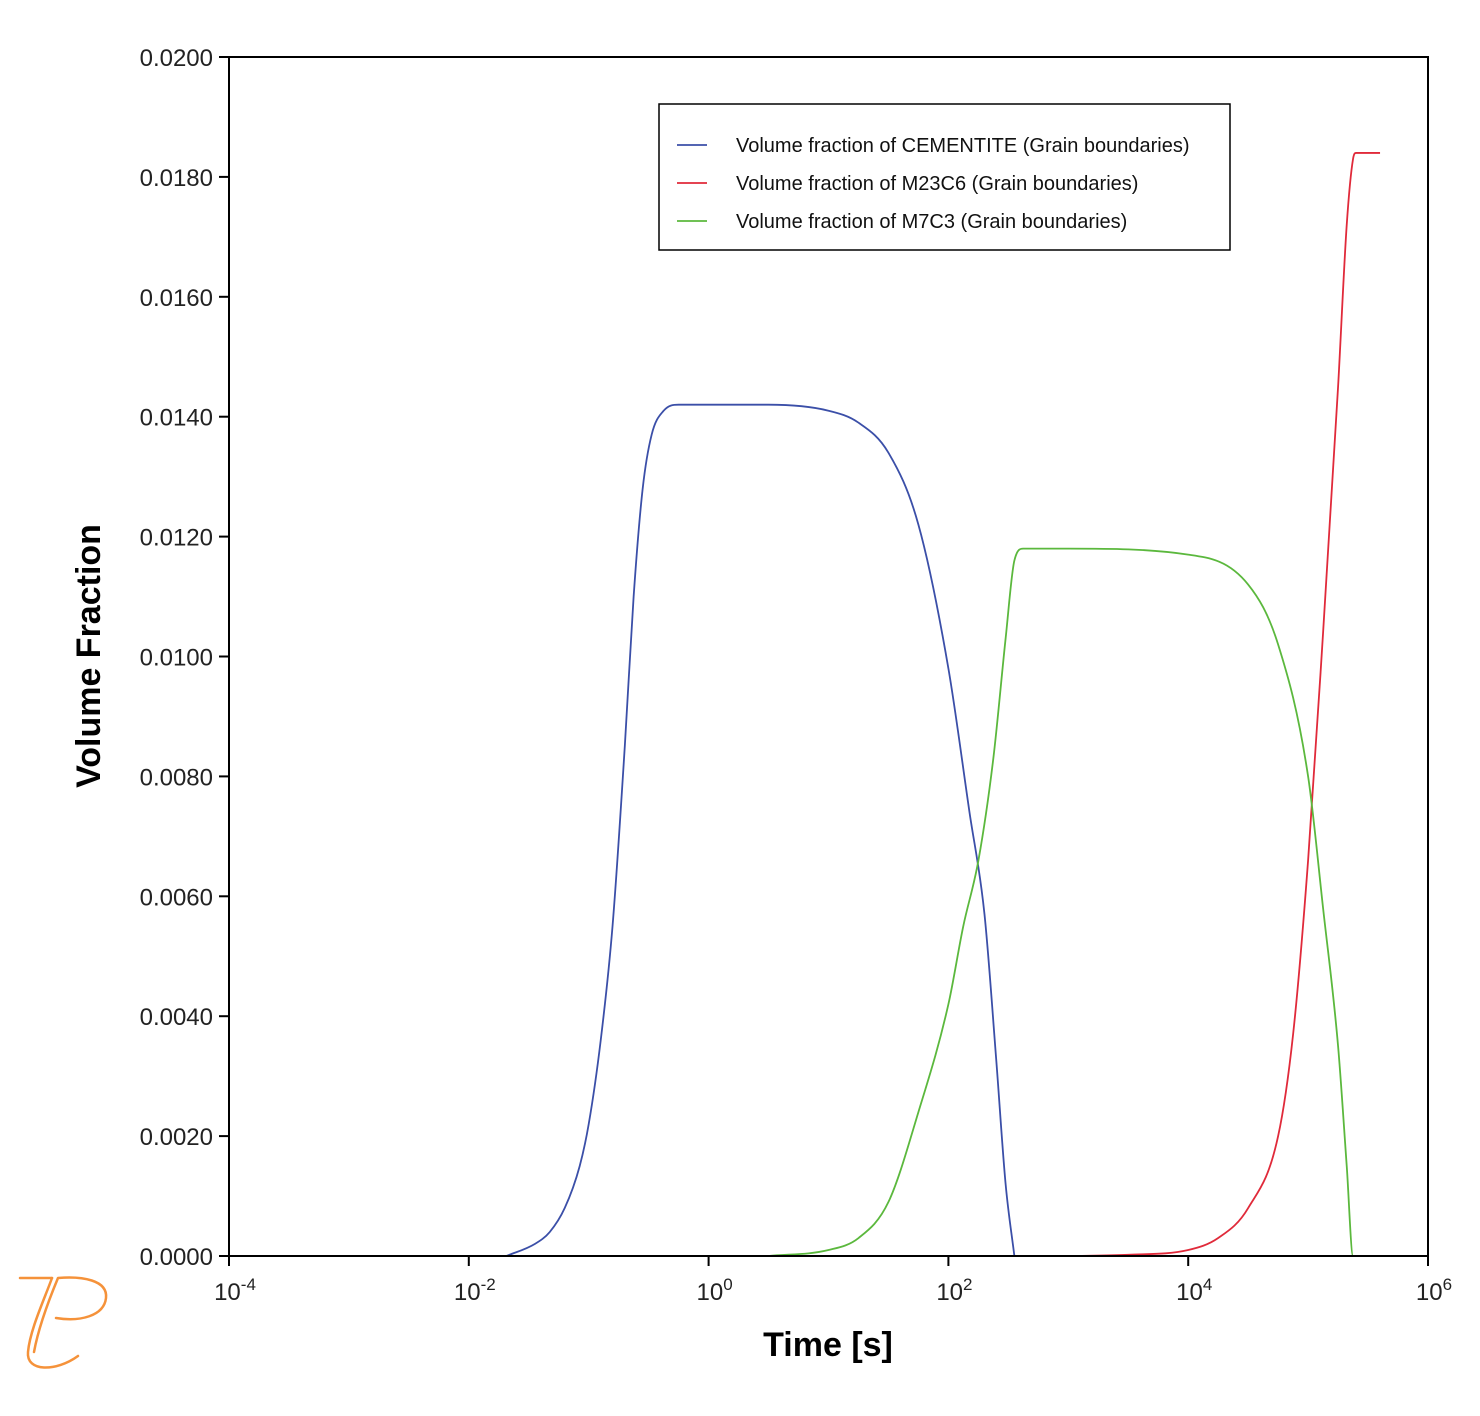 The image size is (1480, 1416). What do you see at coordinates (954, 1290) in the screenshot?
I see `x-tick-label: 10²` at bounding box center [954, 1290].